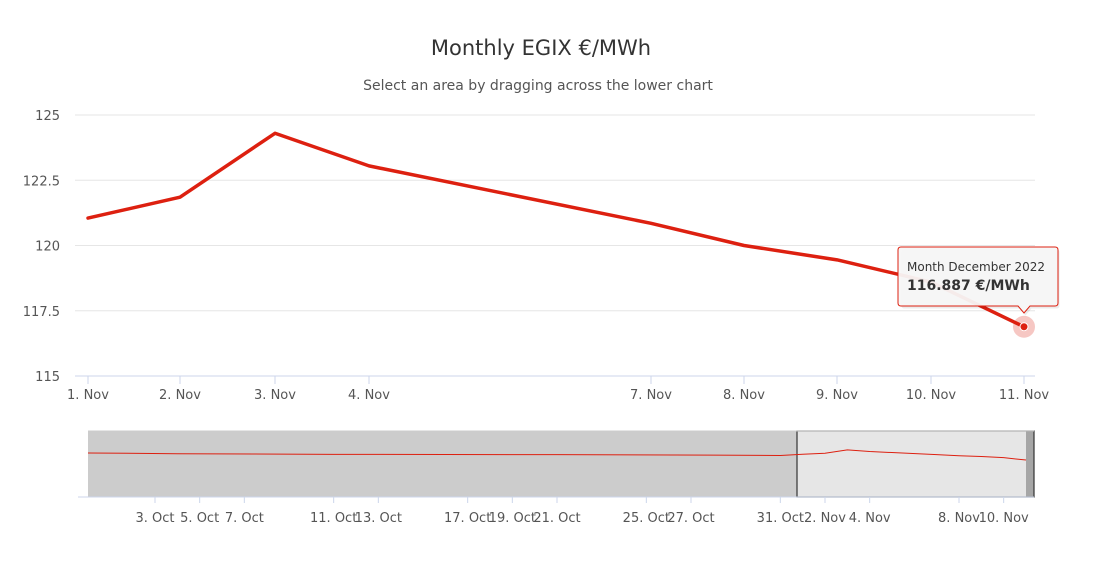 The width and height of the screenshot is (1097, 579). What do you see at coordinates (1024, 327) in the screenshot?
I see `data-point-hovered` at bounding box center [1024, 327].